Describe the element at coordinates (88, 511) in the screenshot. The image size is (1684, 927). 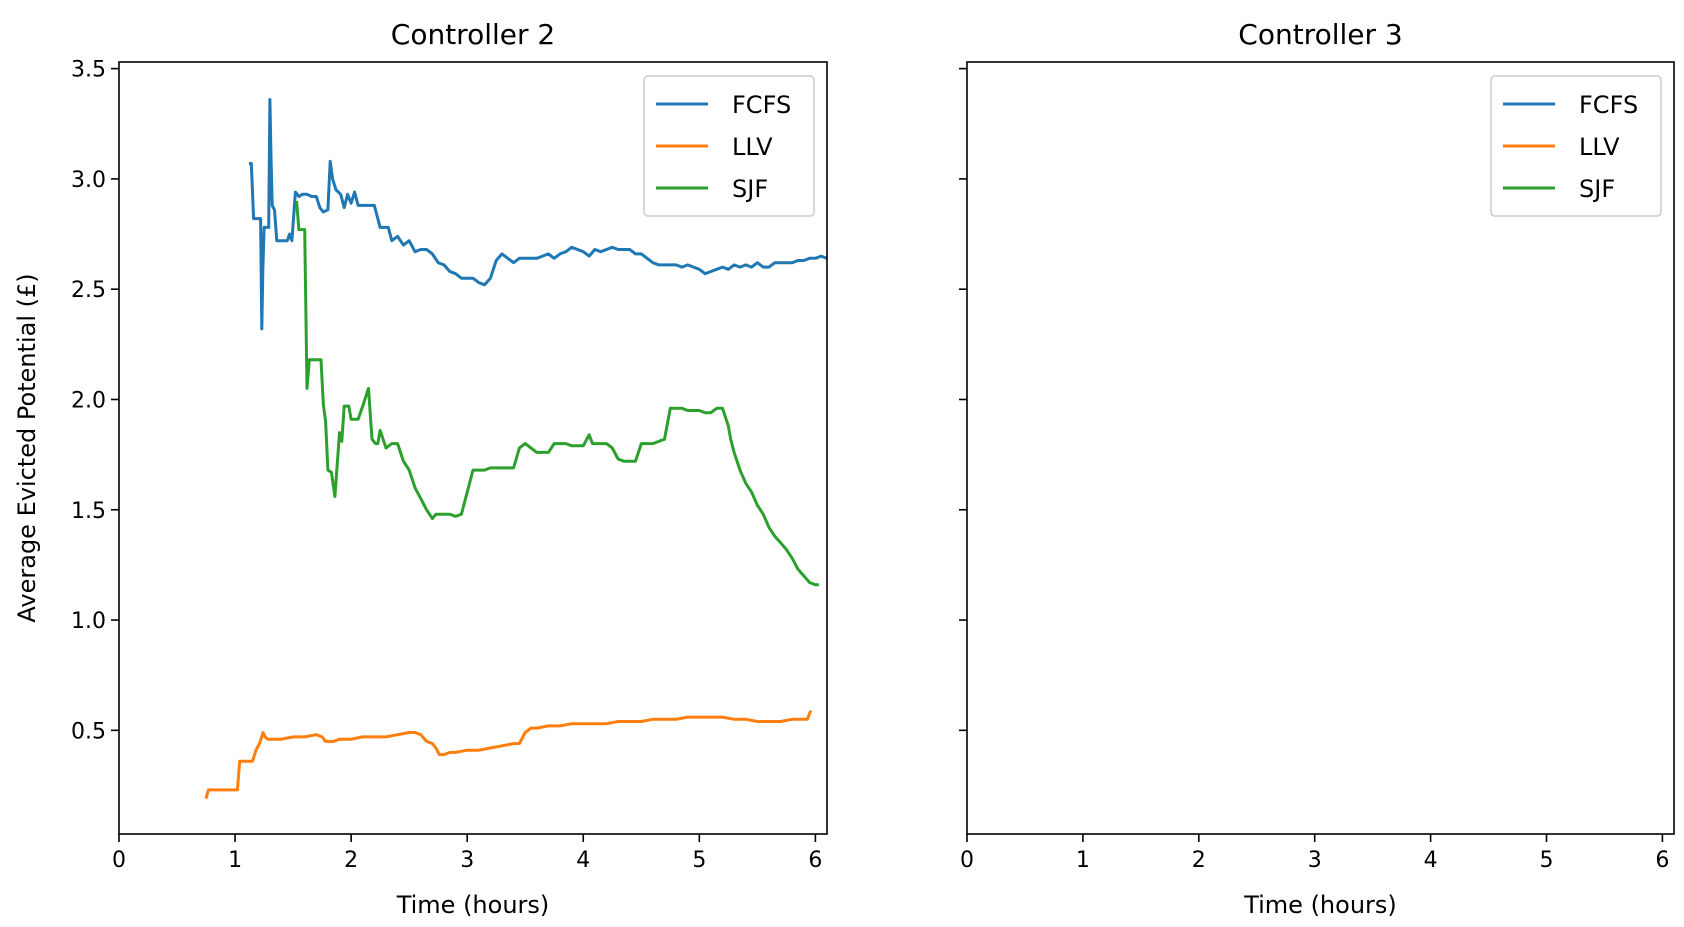
I see `y-tick-label: 1.5` at that location.